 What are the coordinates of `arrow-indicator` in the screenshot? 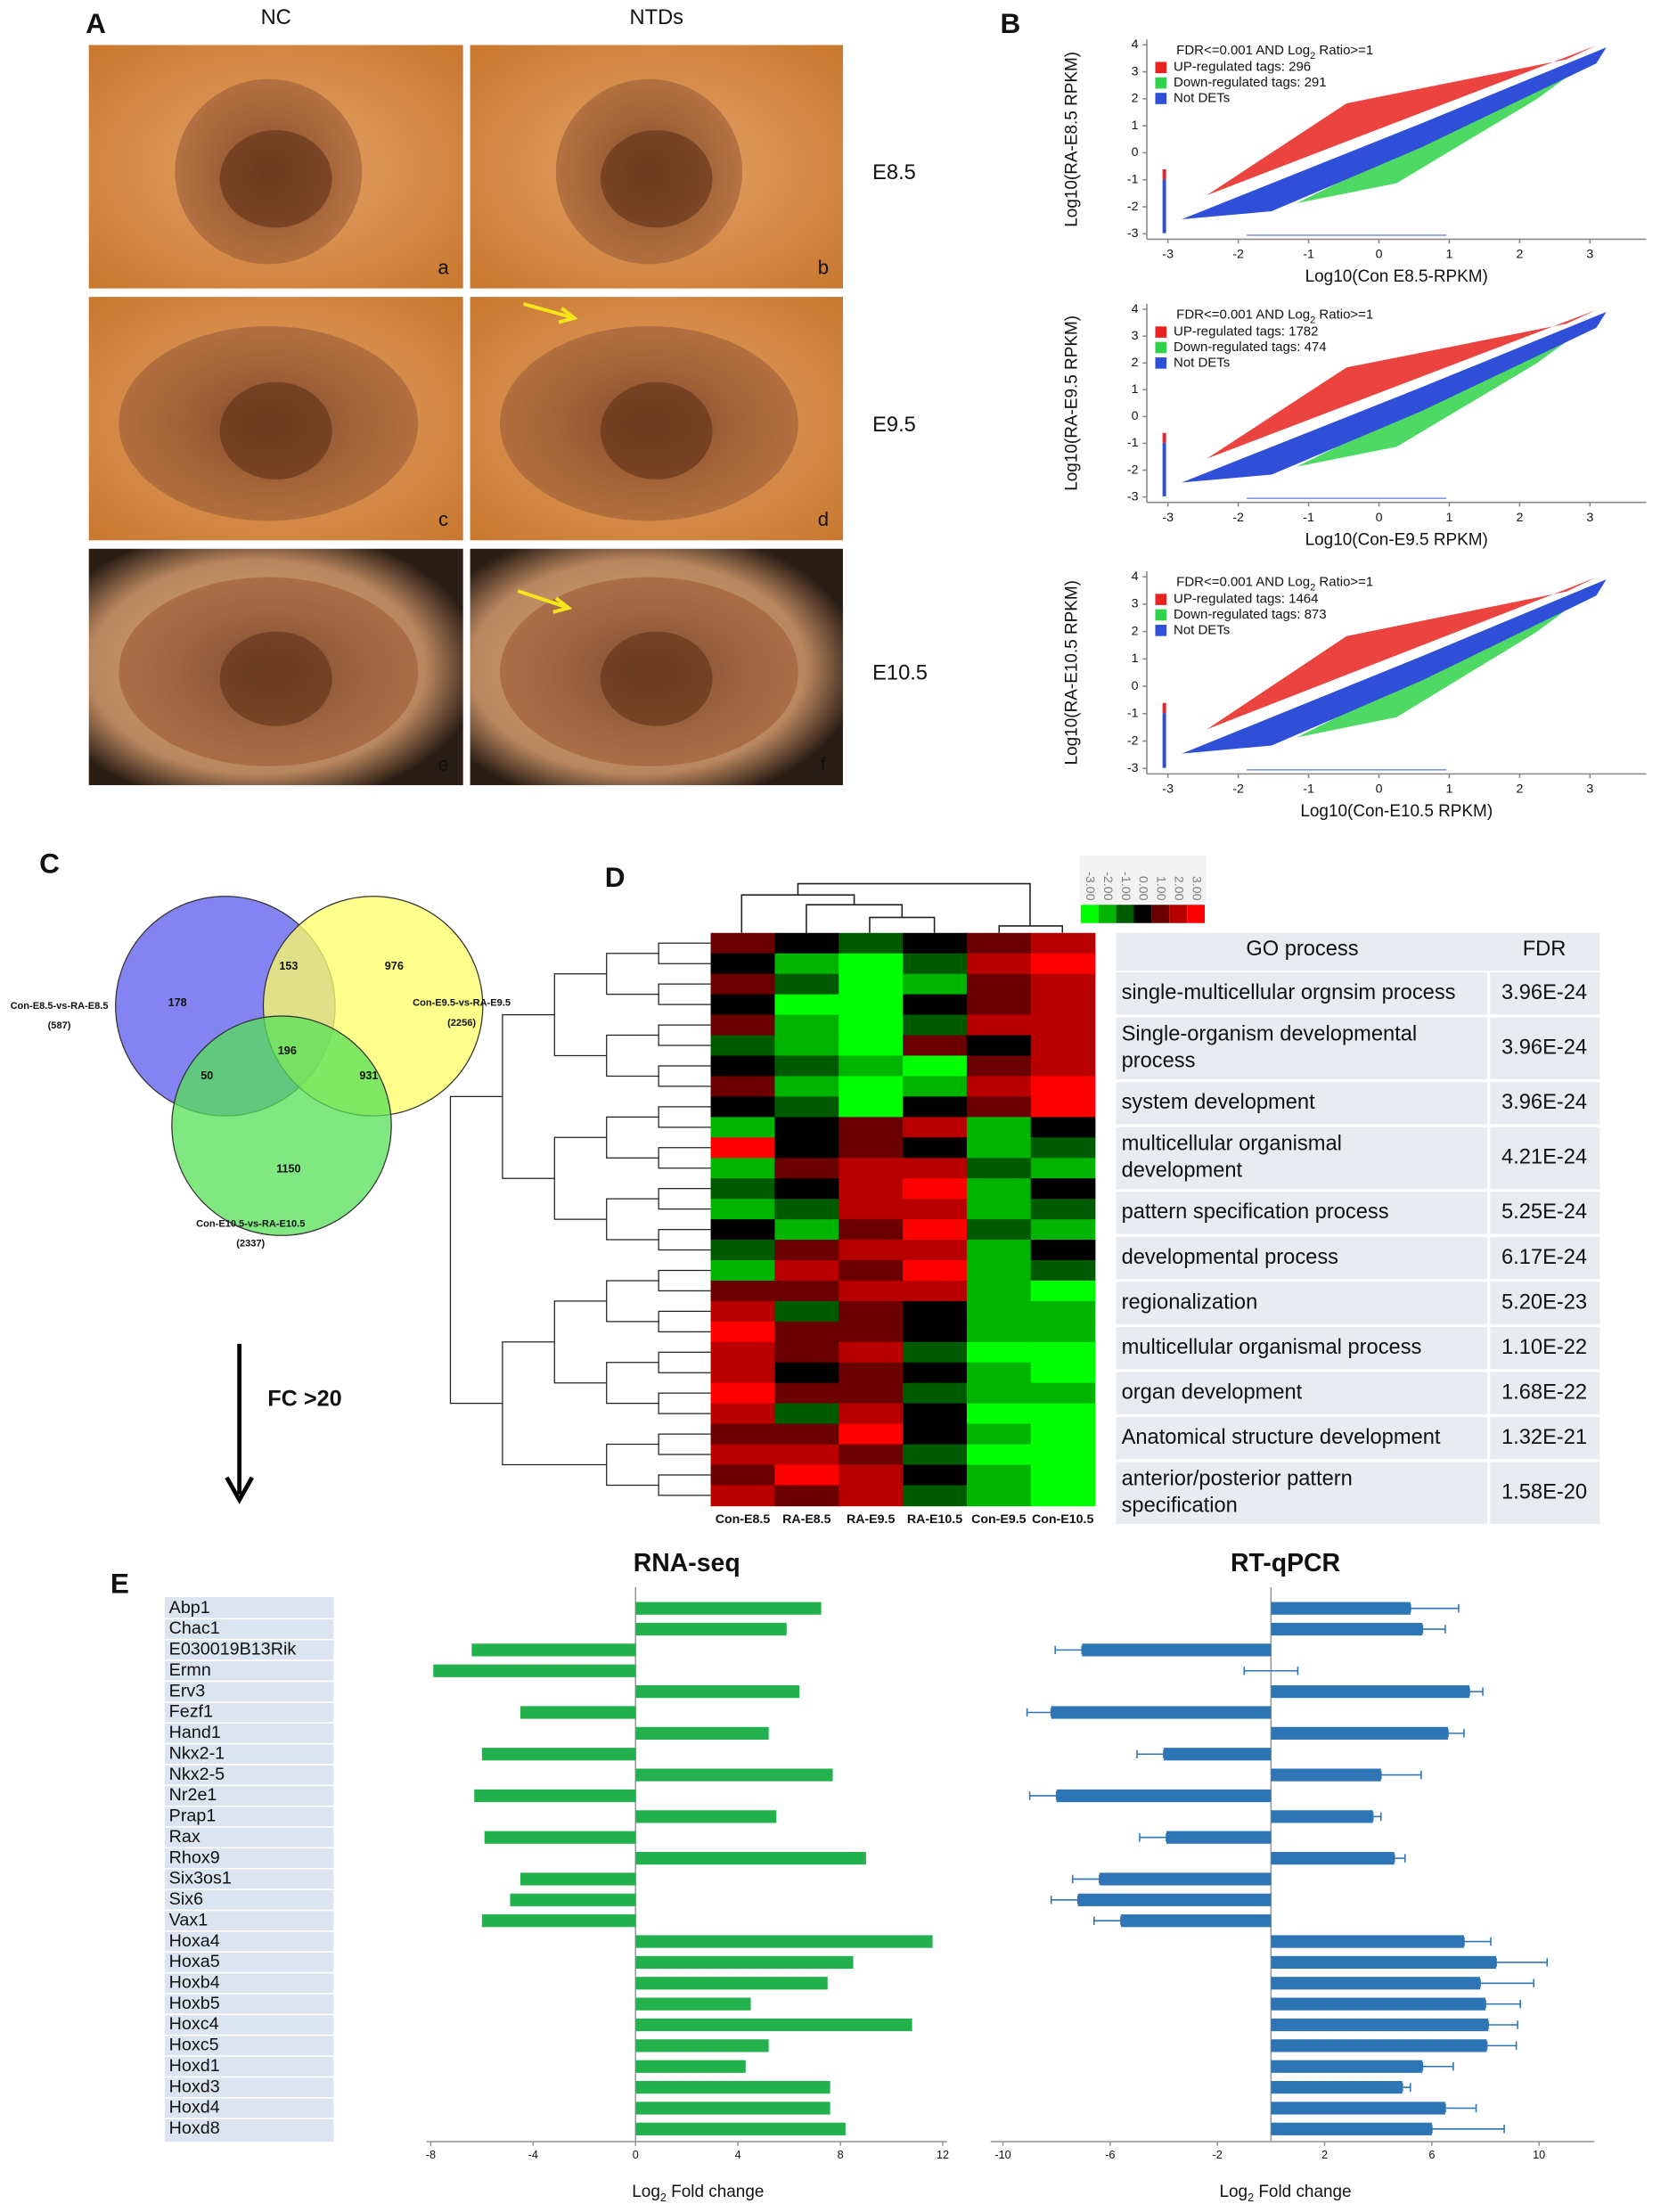 It's located at (543, 599).